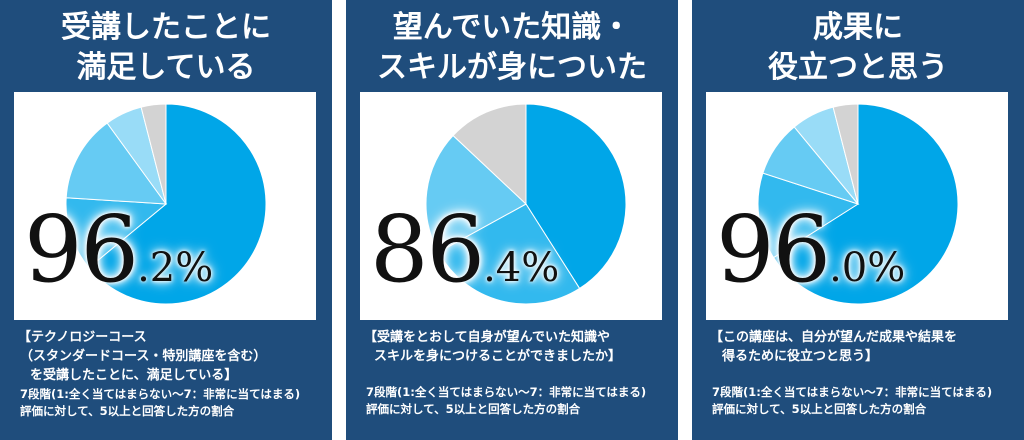  Describe the element at coordinates (858, 67) in the screenshot. I see `card-title-line-2: 役立つと思う` at that location.